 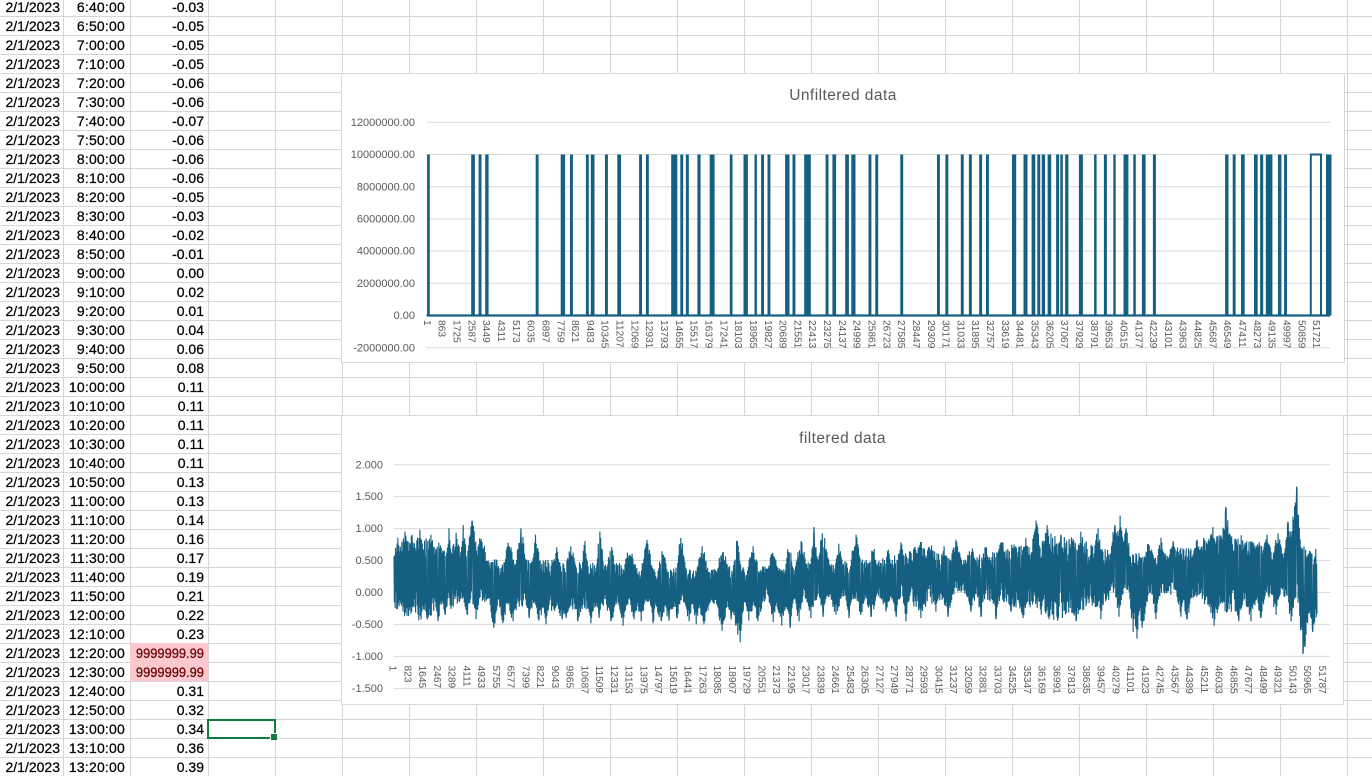 I want to click on svg-text: 0.000, so click(x=369, y=593).